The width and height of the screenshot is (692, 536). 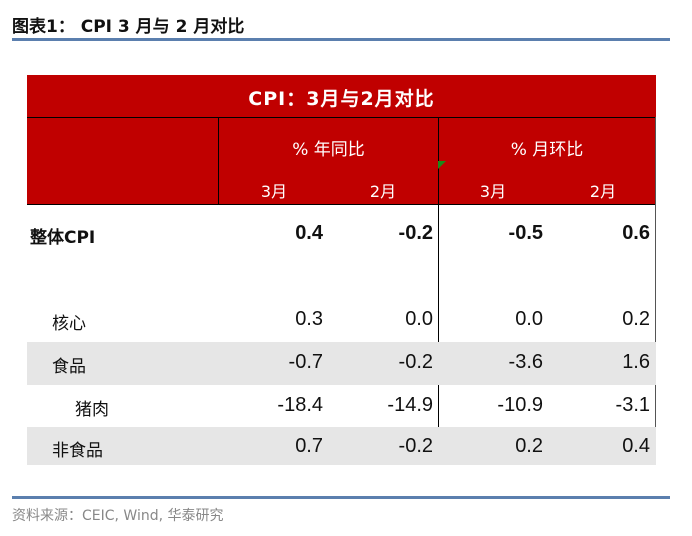 I want to click on row-label: 猪肉, so click(x=92, y=410).